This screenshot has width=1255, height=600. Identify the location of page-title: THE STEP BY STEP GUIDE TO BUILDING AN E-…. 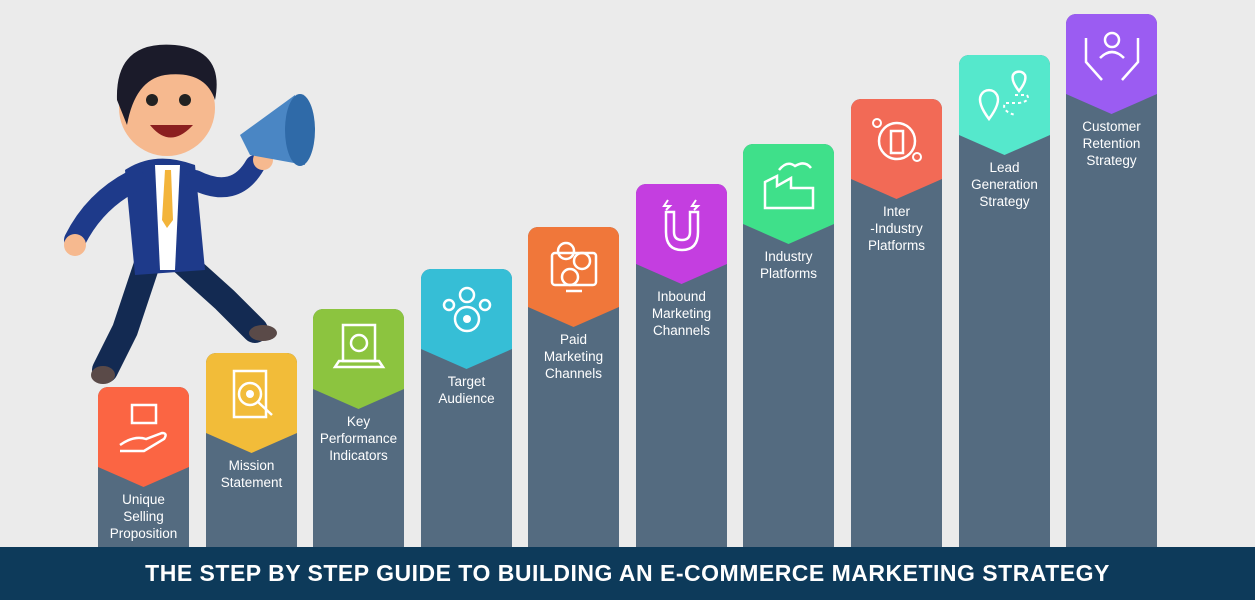
(627, 573).